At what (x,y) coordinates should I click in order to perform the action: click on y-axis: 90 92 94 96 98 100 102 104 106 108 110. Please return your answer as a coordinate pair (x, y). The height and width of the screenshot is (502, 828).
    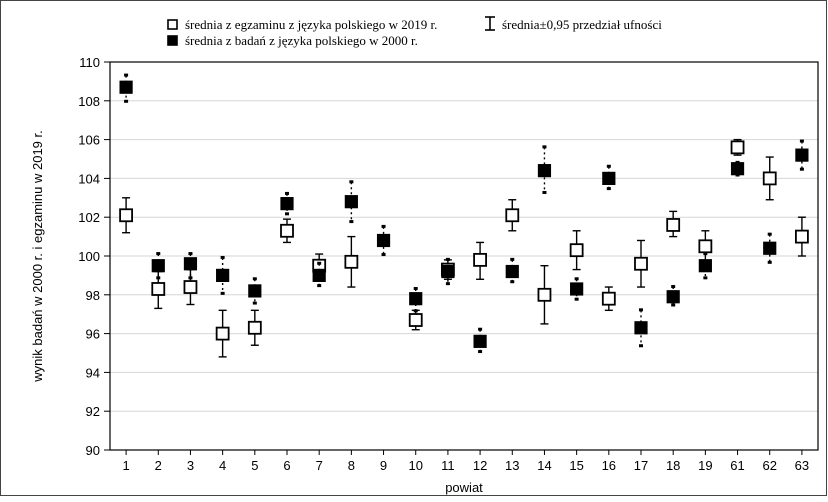
    Looking at the image, I should click on (94, 256).